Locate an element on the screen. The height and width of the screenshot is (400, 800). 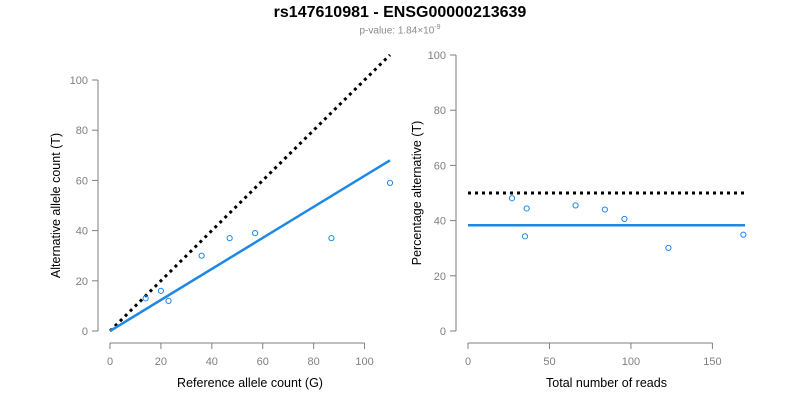
chart-title: rs147610981 - ENSG00000213639 is located at coordinates (400, 12).